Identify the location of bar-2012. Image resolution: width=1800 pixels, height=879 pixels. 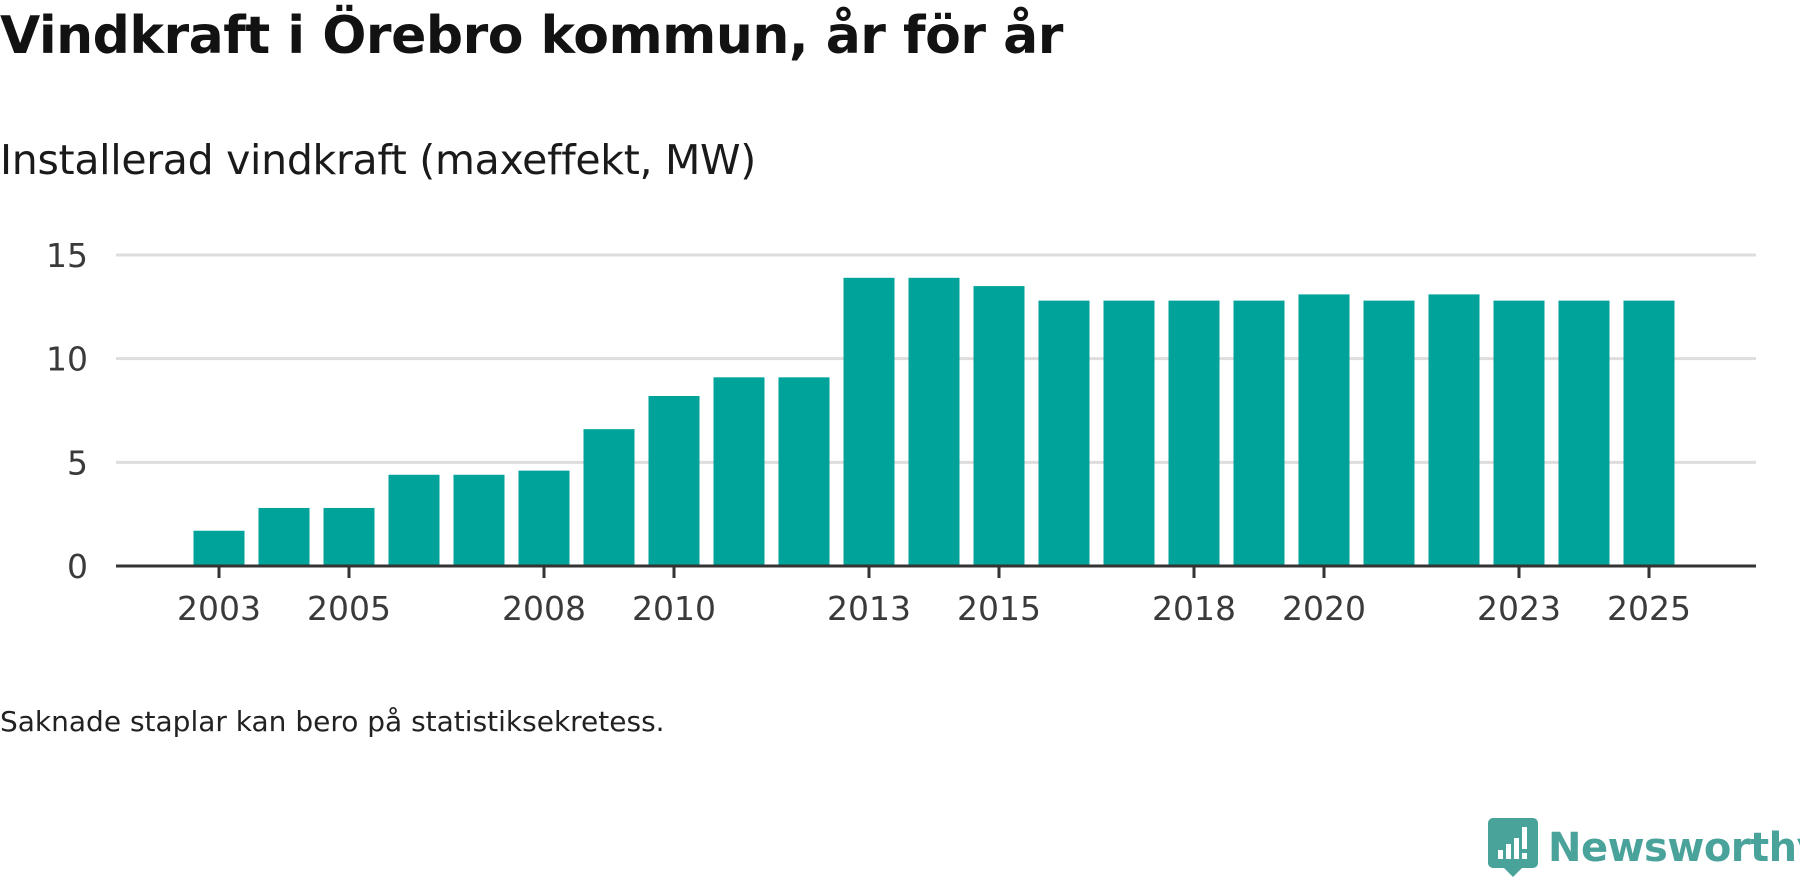
(804, 471).